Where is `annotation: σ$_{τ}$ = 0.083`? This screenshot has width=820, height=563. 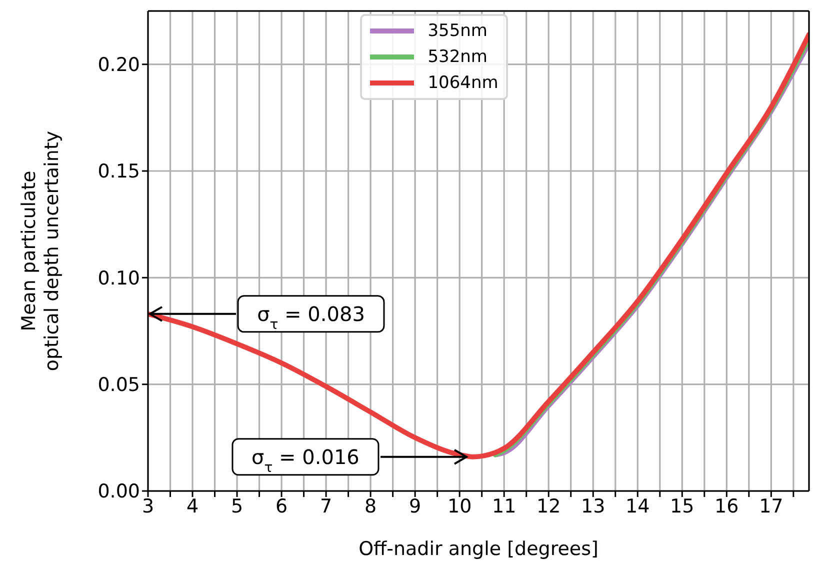 annotation: σ$_{τ}$ = 0.083 is located at coordinates (311, 317).